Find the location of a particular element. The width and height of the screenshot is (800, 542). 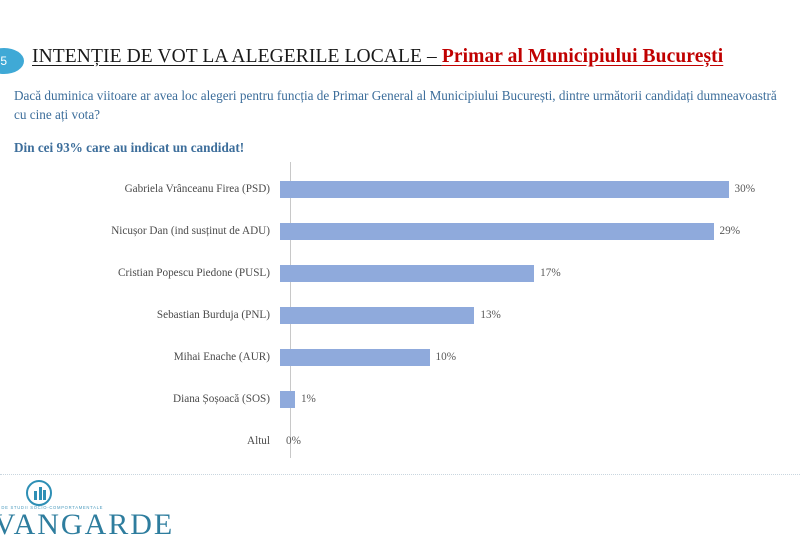

chart-category-label: Mihai Enache (AUR) is located at coordinates (221, 357).